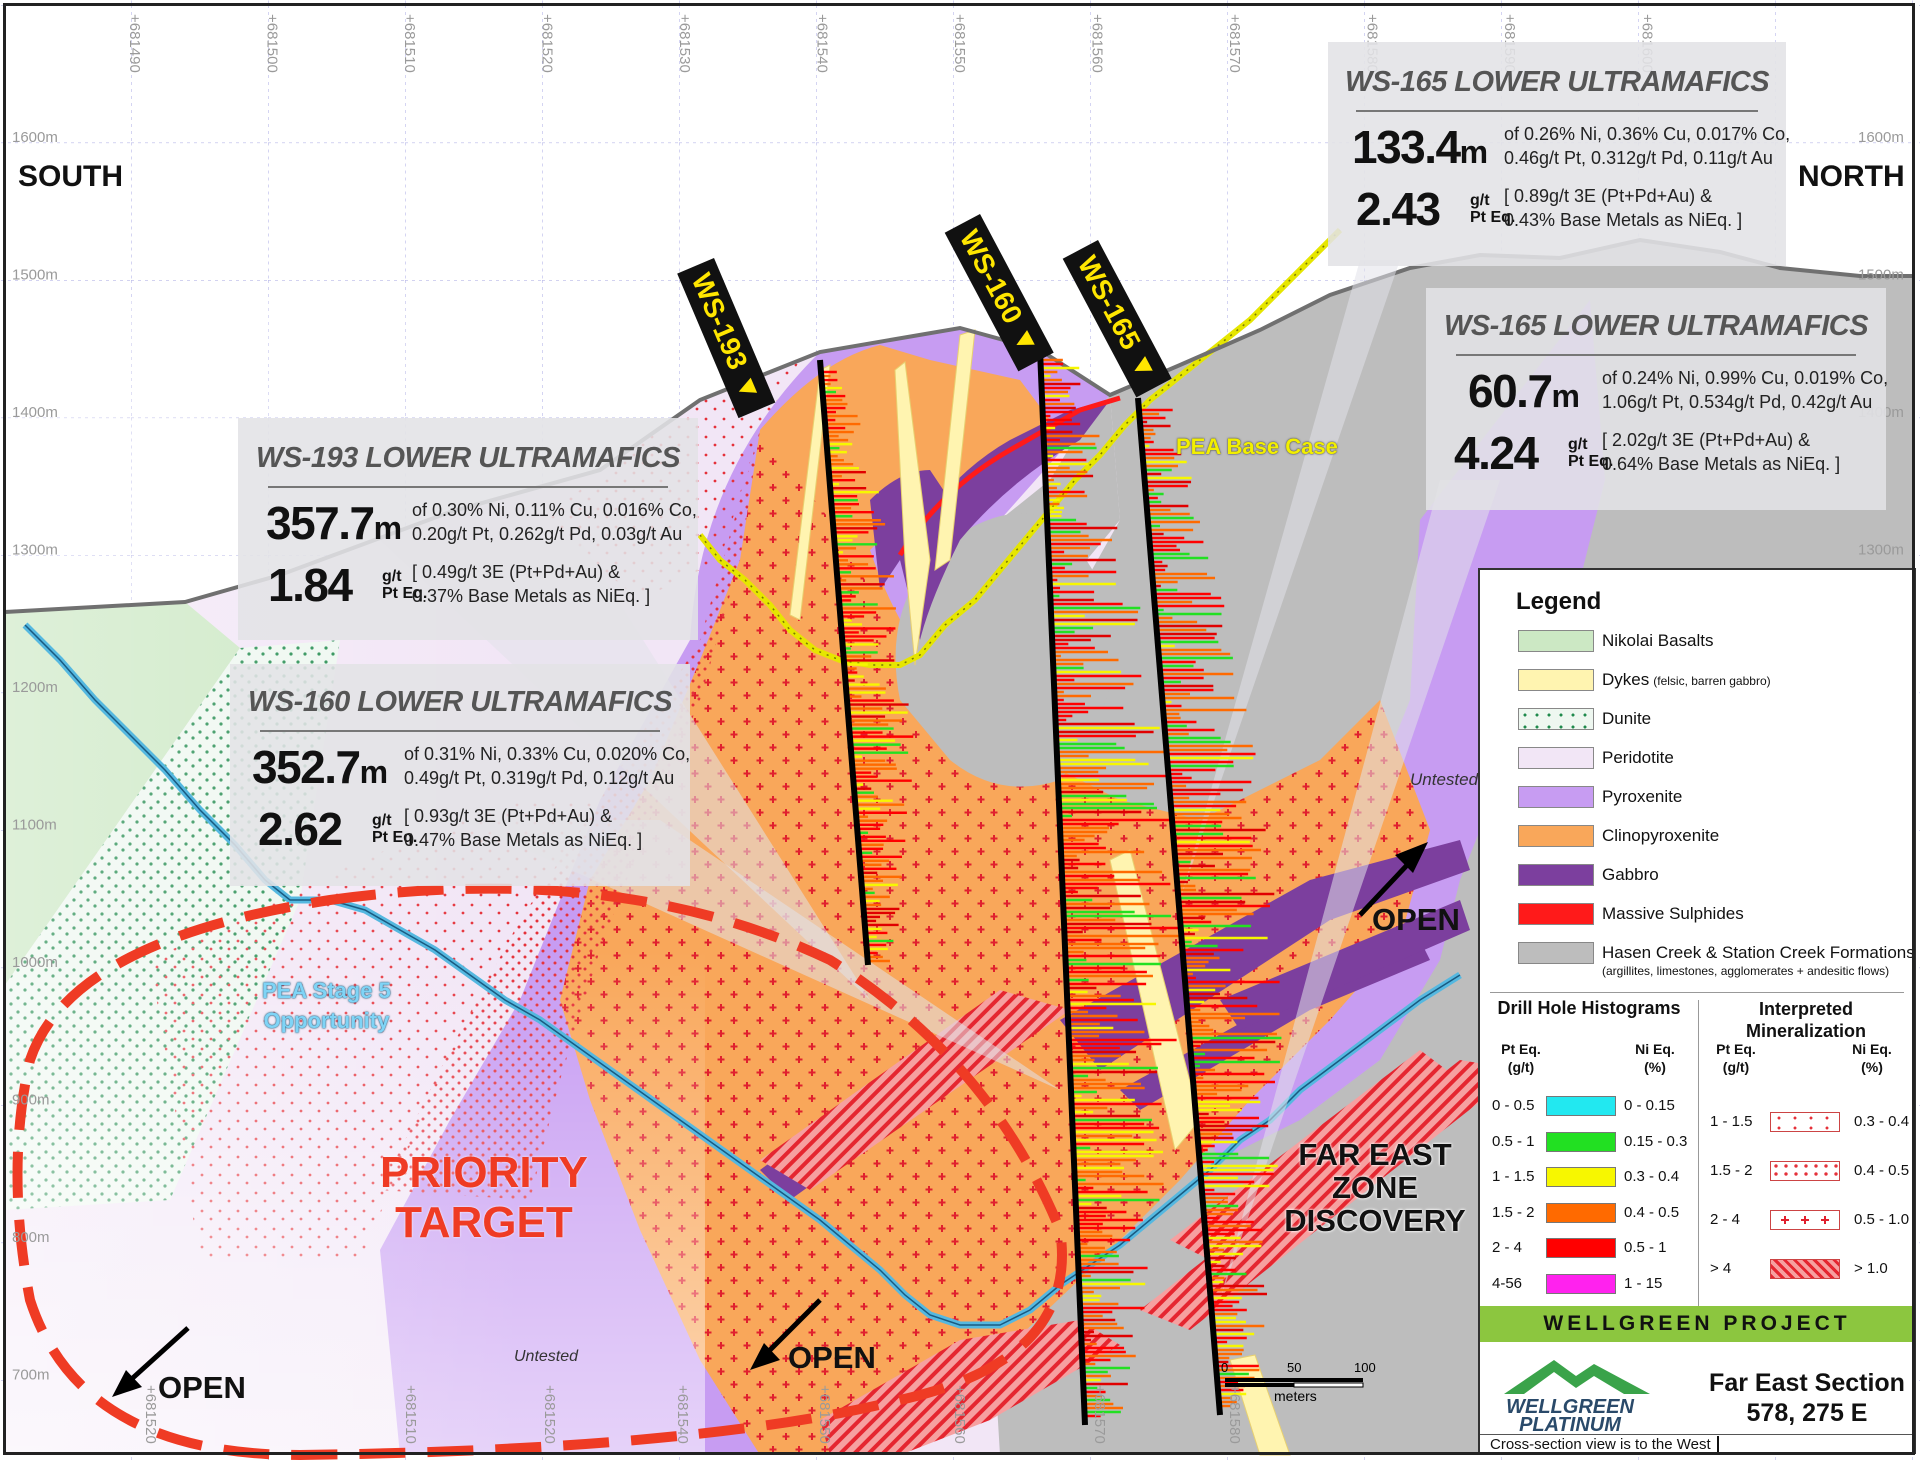 The width and height of the screenshot is (1920, 1460). What do you see at coordinates (1656, 1141) in the screenshot?
I see `histogram-ni-range: 0.15 - 0.3` at bounding box center [1656, 1141].